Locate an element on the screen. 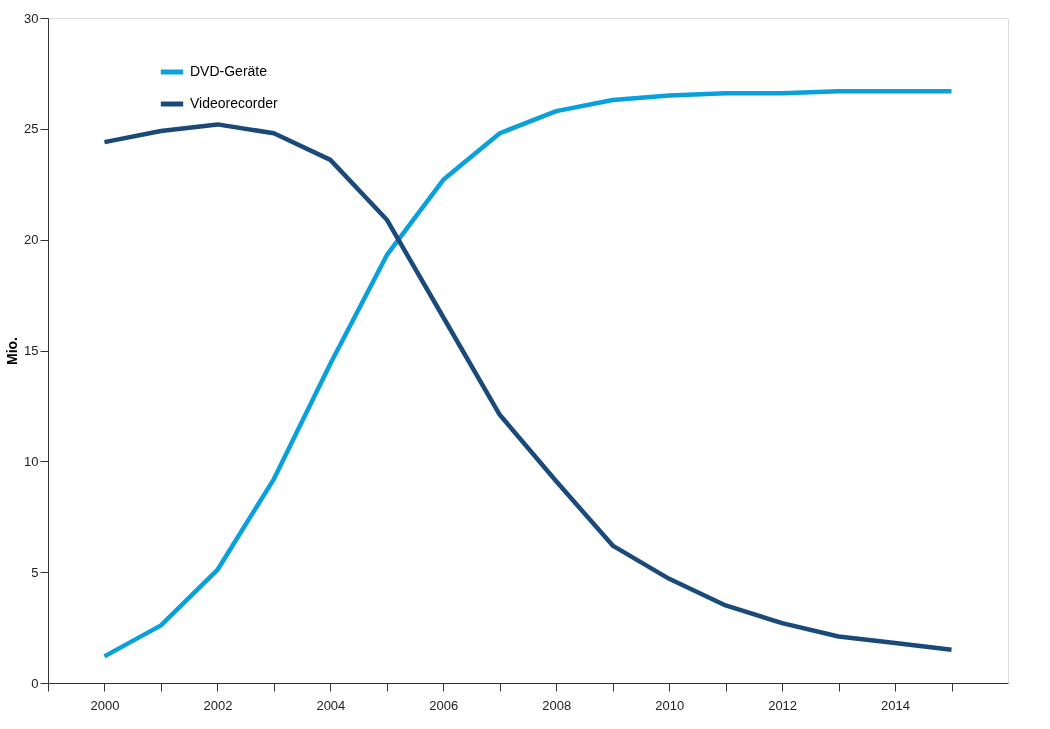 This screenshot has width=1050, height=729. x-tick-label: 2010 is located at coordinates (670, 705).